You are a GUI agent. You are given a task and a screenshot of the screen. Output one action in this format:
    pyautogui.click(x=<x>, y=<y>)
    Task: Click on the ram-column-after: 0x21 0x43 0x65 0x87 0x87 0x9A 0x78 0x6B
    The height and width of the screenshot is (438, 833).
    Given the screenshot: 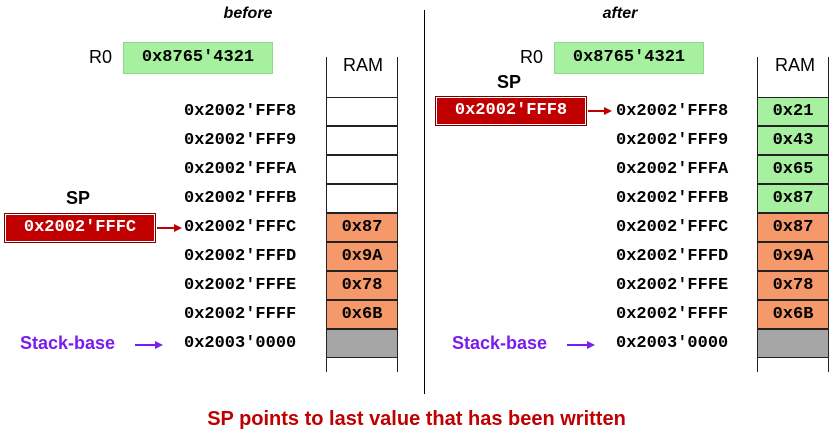 What is the action you would take?
    pyautogui.click(x=793, y=215)
    